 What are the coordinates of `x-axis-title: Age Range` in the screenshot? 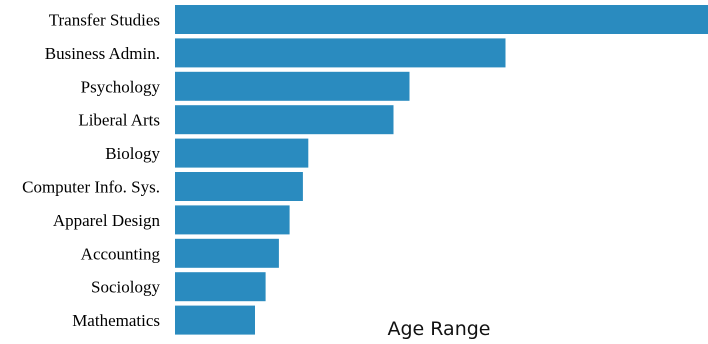 It's located at (438, 329).